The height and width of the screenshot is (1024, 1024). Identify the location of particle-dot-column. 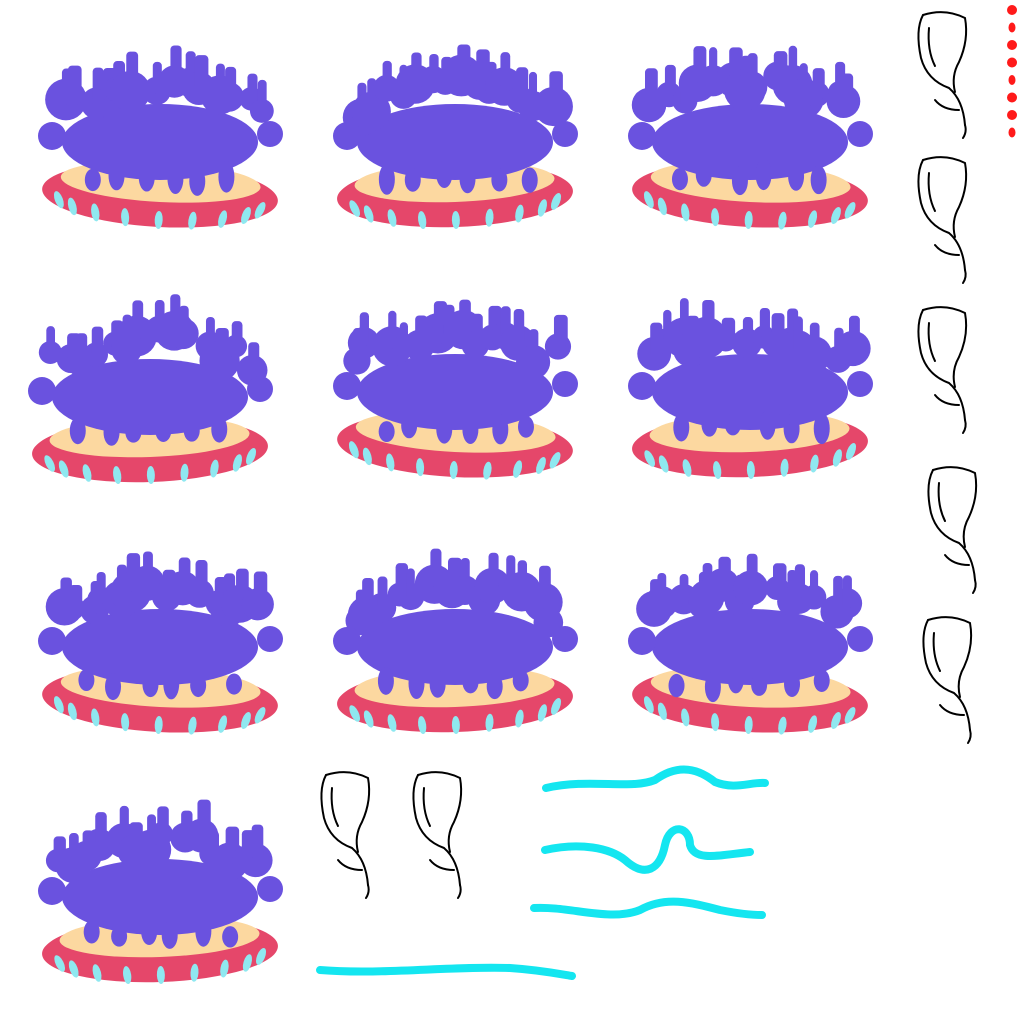
(1012, 71).